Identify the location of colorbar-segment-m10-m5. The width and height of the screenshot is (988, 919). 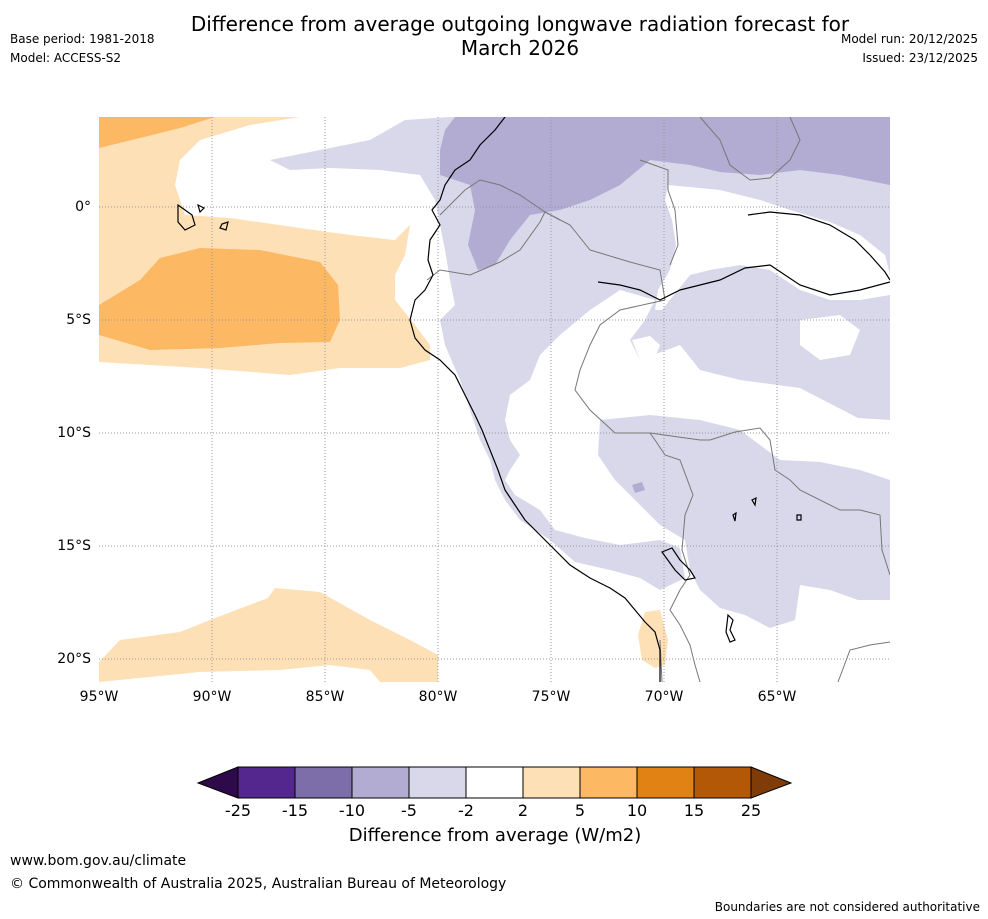
(380, 782).